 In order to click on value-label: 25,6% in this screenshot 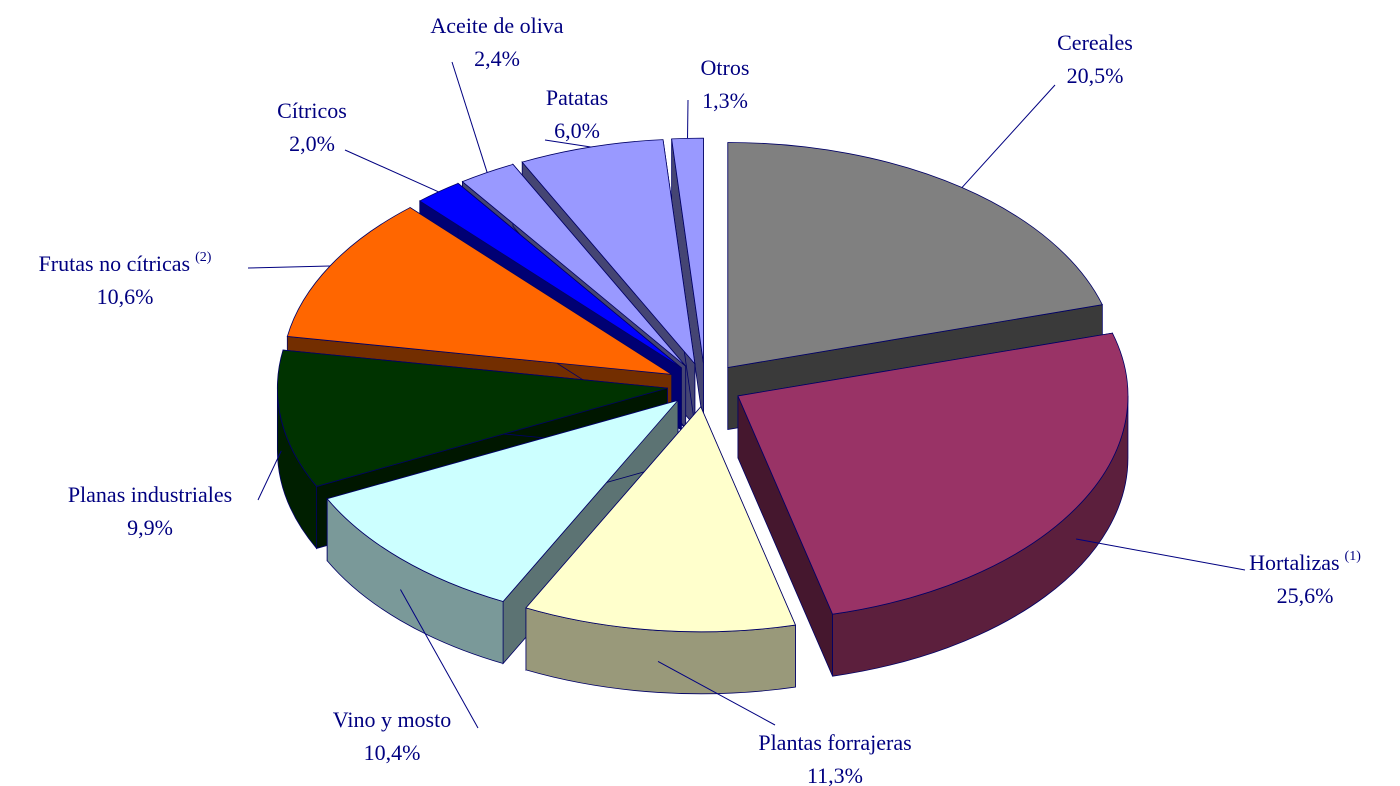, I will do `click(1305, 595)`.